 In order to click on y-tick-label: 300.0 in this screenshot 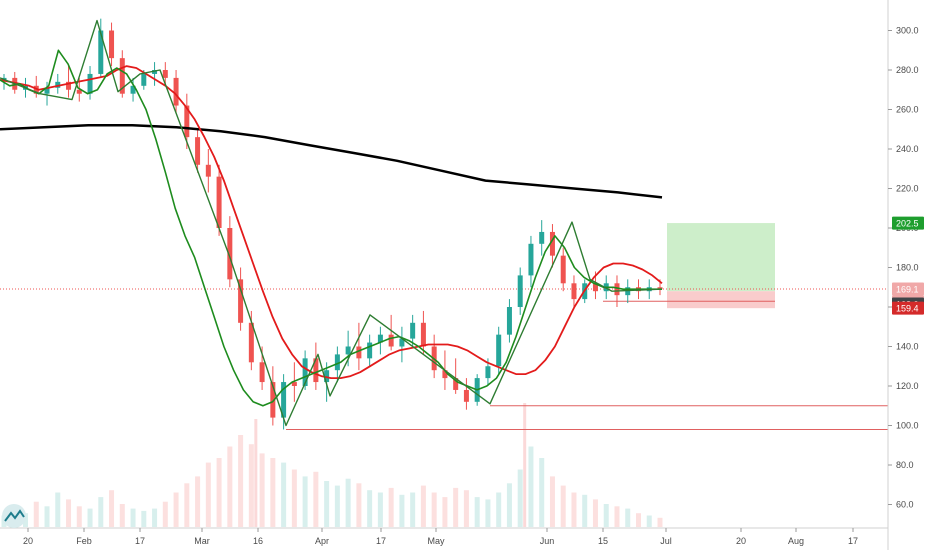, I will do `click(907, 31)`.